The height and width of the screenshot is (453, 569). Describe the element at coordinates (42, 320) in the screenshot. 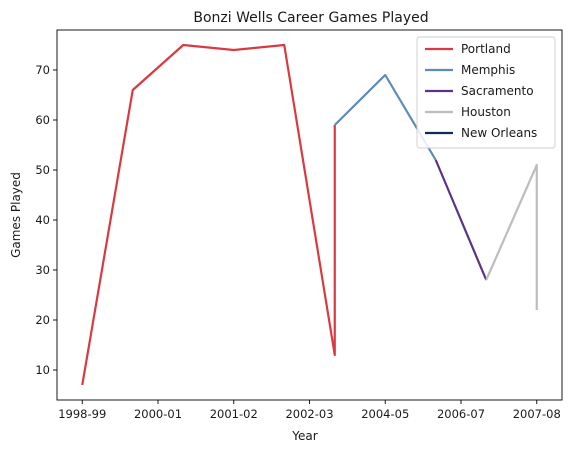

I see `y-tick-label: 20` at that location.